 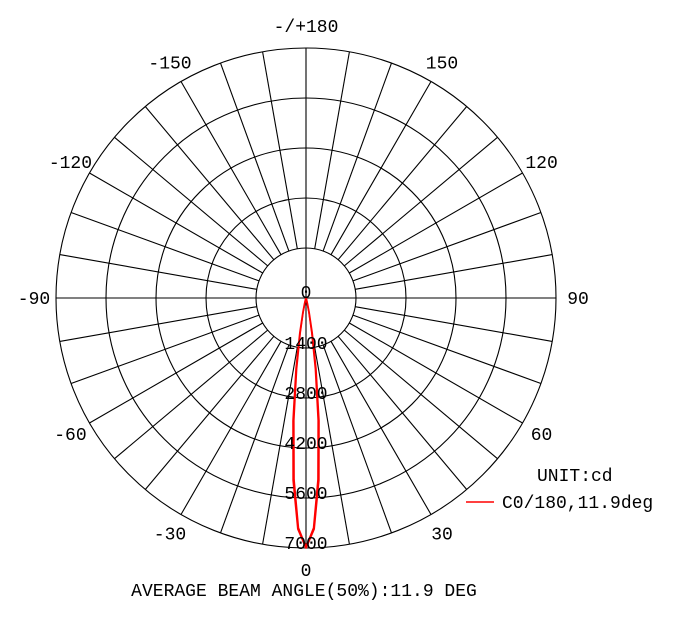 I want to click on angle-tick-label: -120, so click(x=70, y=164).